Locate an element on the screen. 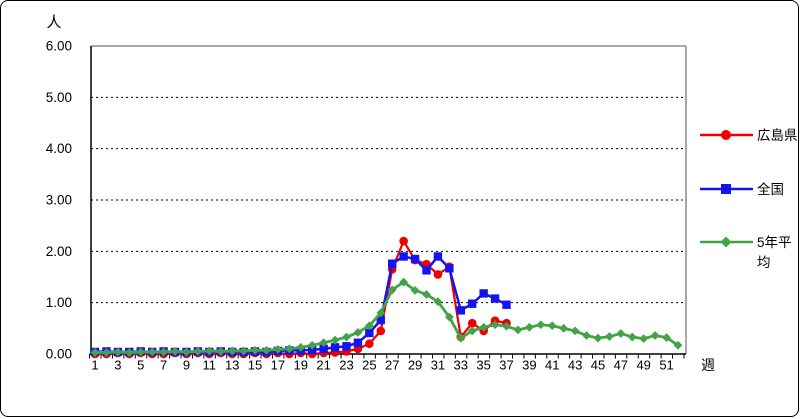 The height and width of the screenshot is (419, 801). x-axis-tick-label: 49 is located at coordinates (643, 365).